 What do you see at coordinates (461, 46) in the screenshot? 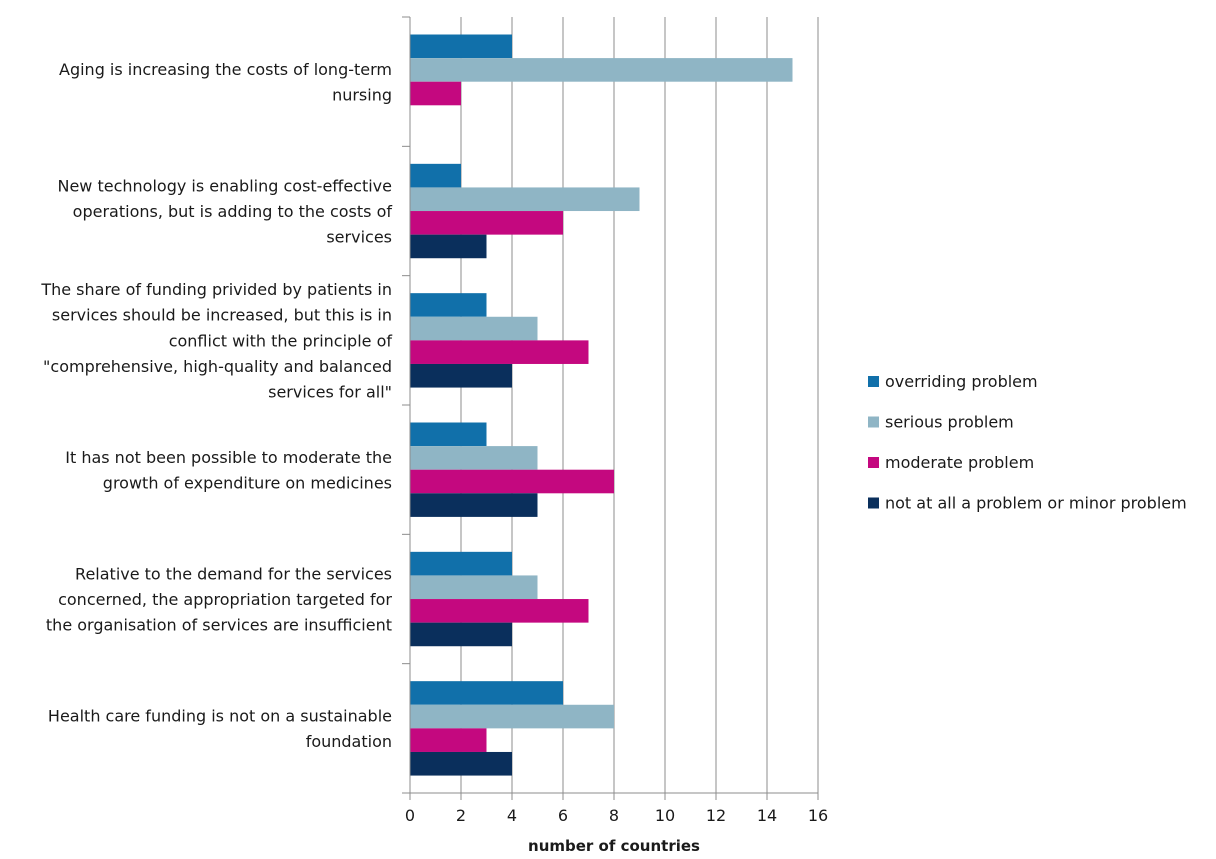
I see `bar-1-overriding-problem` at bounding box center [461, 46].